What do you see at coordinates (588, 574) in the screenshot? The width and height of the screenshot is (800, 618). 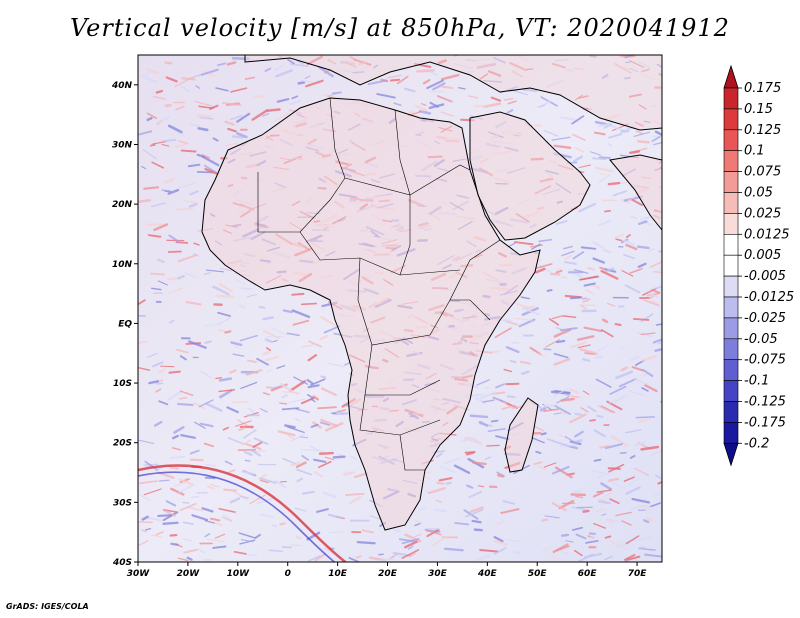 I see `x-tick-label: 60E` at bounding box center [588, 574].